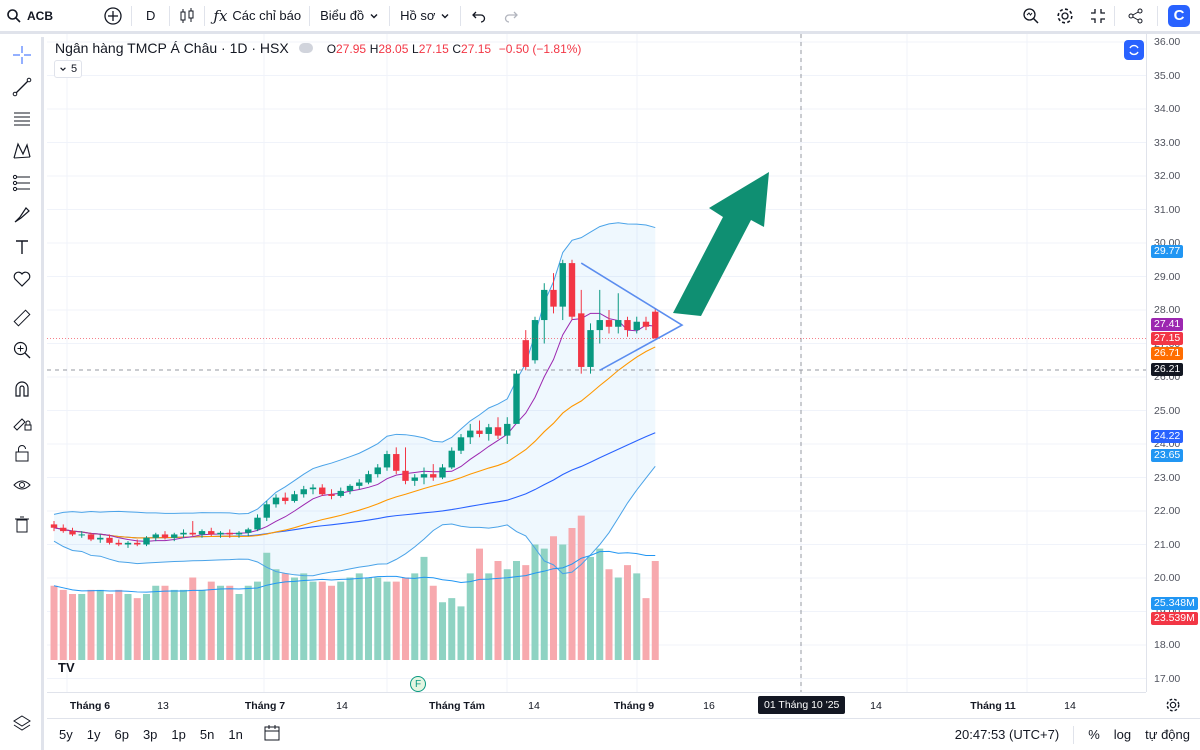  Describe the element at coordinates (22, 453) in the screenshot. I see `lock-all-tool` at that location.